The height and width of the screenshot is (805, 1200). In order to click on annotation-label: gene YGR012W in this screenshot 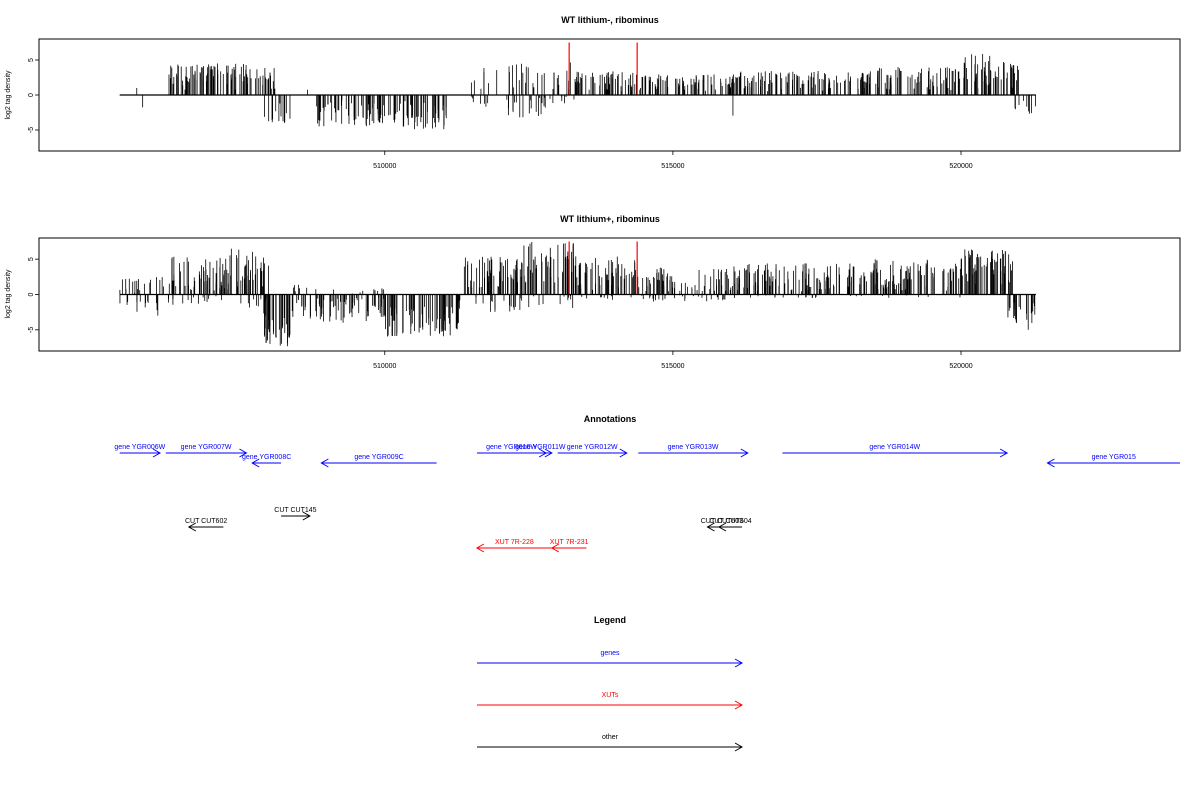, I will do `click(592, 447)`.